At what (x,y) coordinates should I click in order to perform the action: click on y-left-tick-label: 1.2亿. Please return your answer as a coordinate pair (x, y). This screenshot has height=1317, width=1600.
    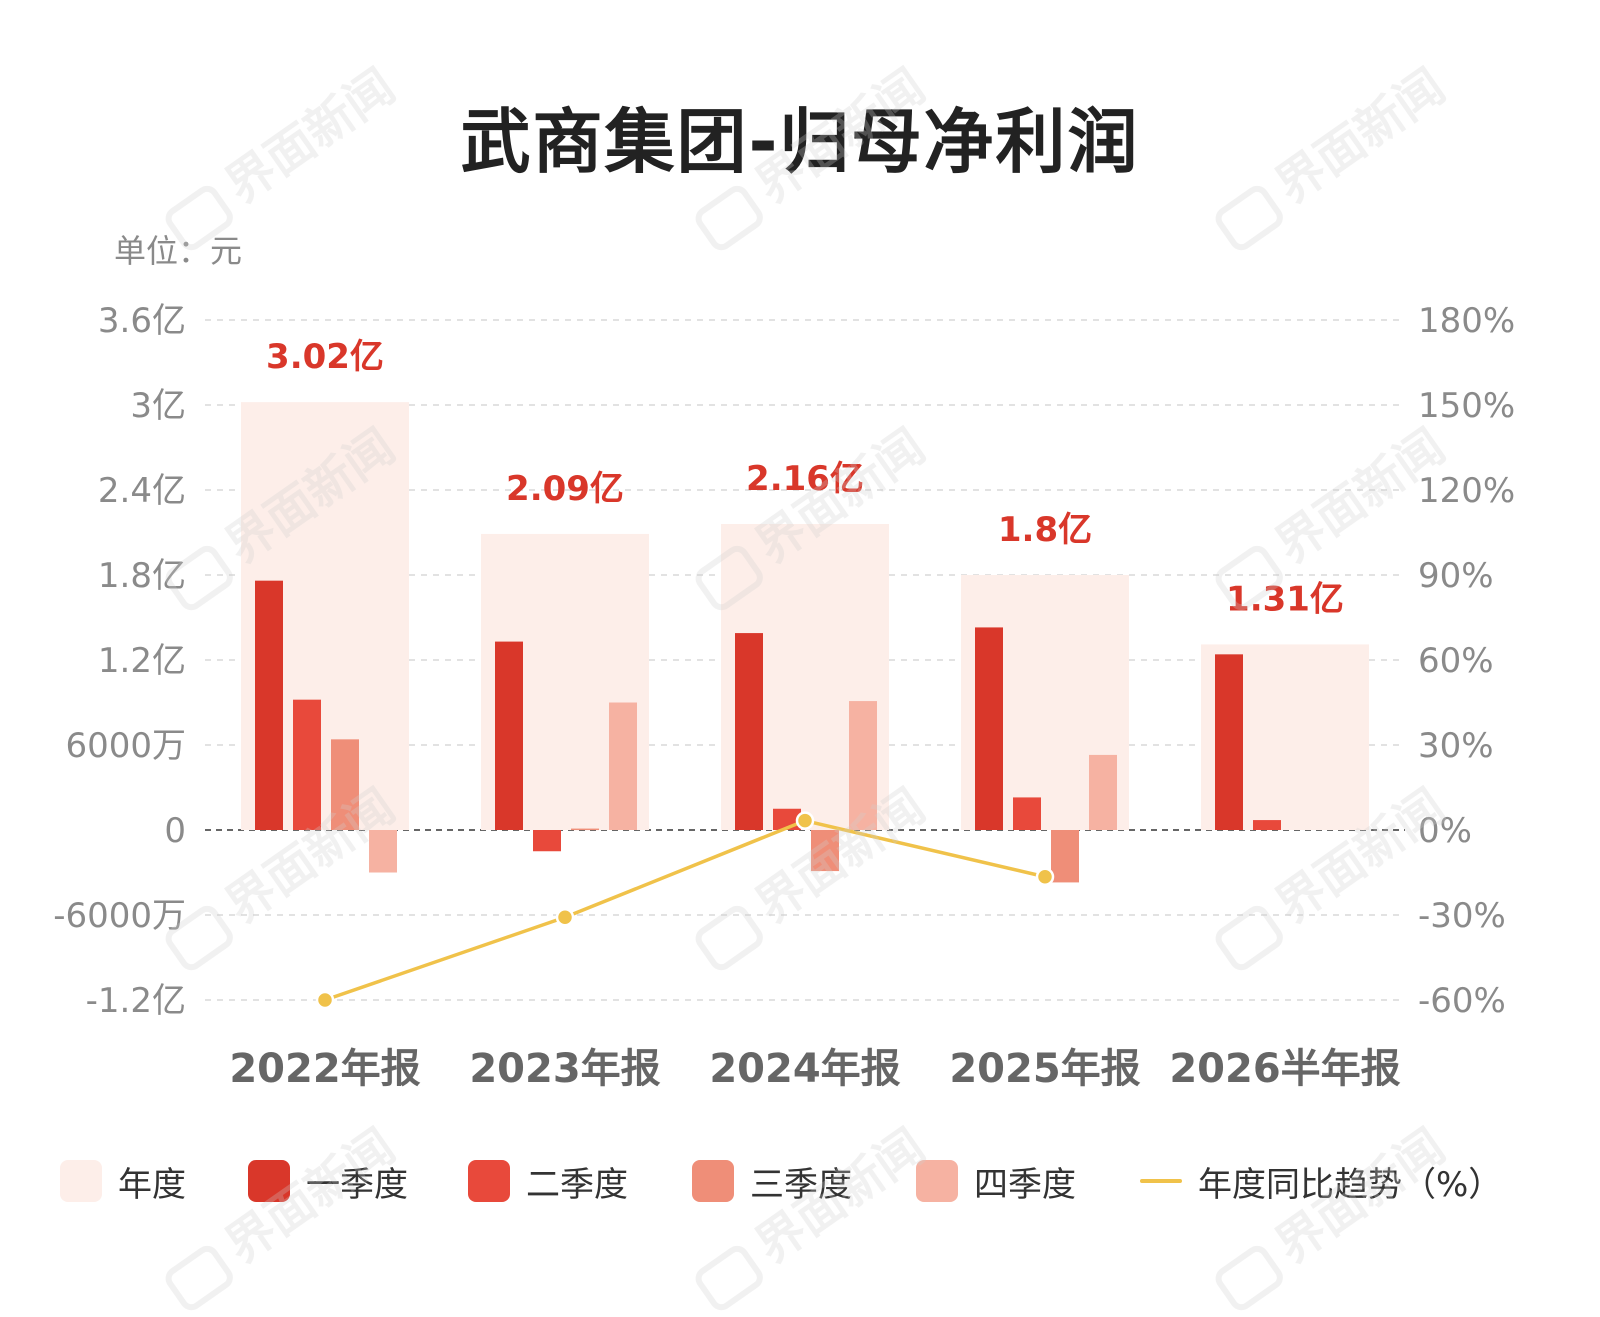
    Looking at the image, I should click on (142, 661).